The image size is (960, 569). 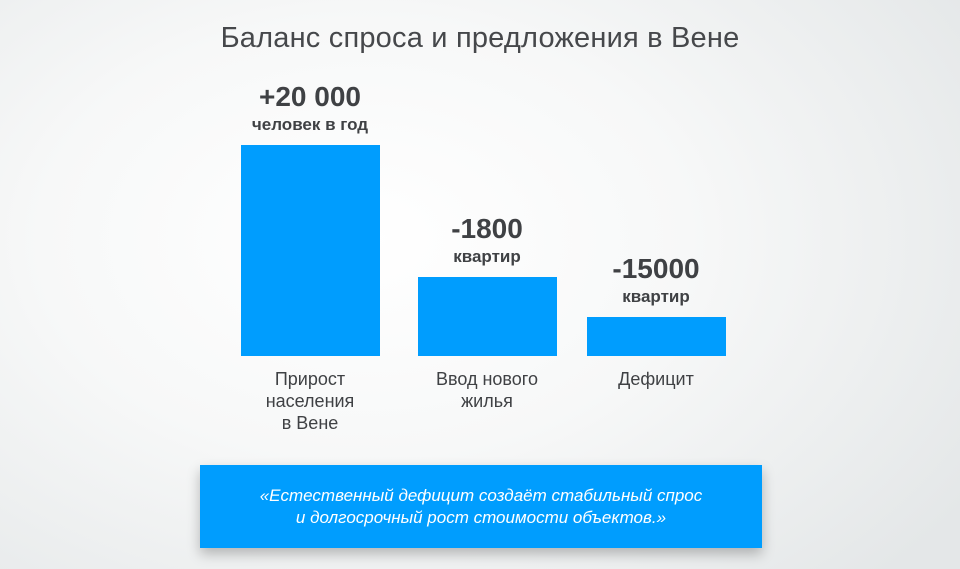 What do you see at coordinates (310, 96) in the screenshot?
I see `bar-value-label: +20 000` at bounding box center [310, 96].